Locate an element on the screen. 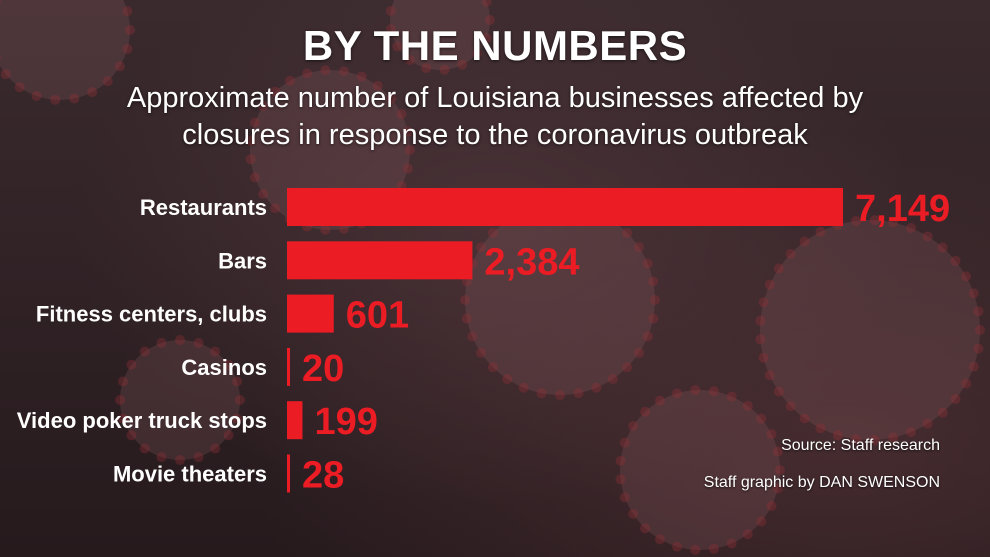 The image size is (990, 557). value-label: 199 is located at coordinates (345, 422).